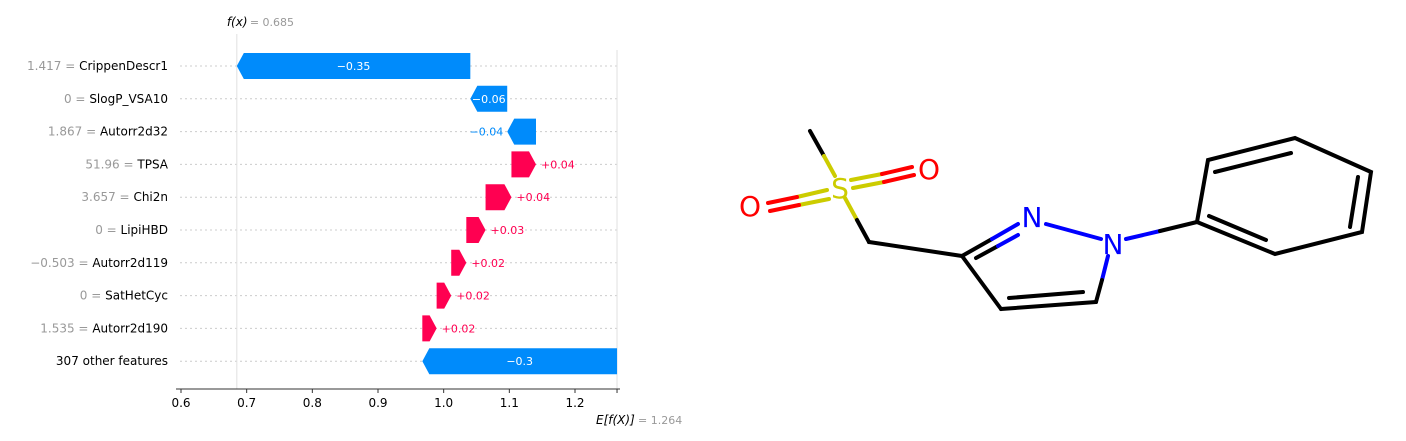  Describe the element at coordinates (237, 22) in the screenshot. I see `fx-label: f(x)` at that location.